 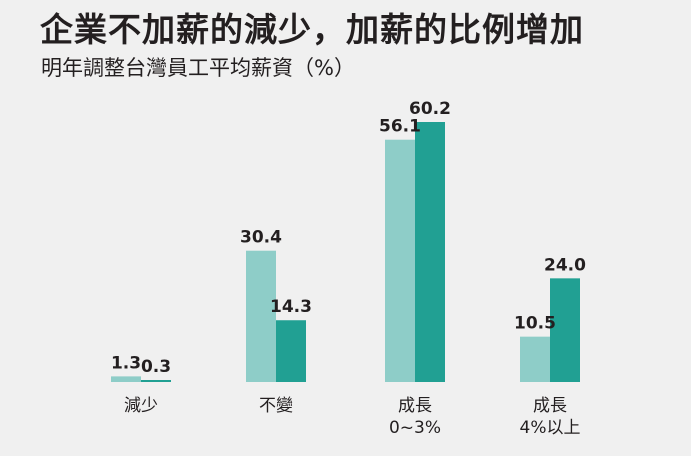 I want to click on bar-s2-c2, so click(x=291, y=351).